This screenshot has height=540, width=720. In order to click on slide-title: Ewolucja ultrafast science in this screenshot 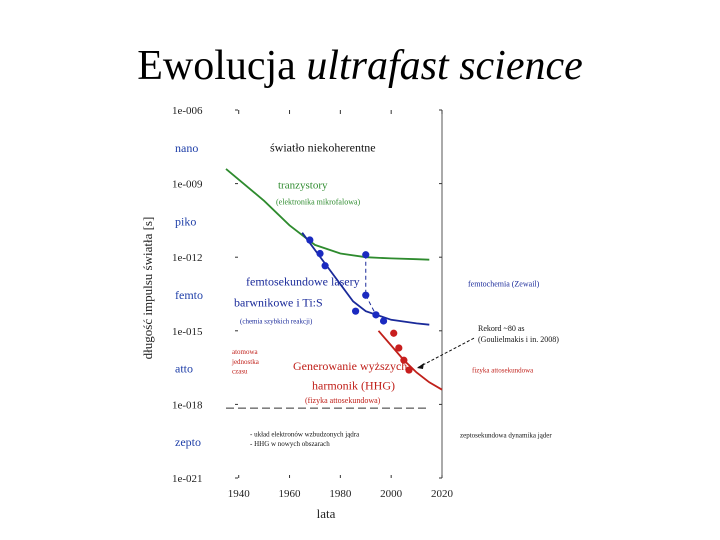, I will do `click(360, 66)`.